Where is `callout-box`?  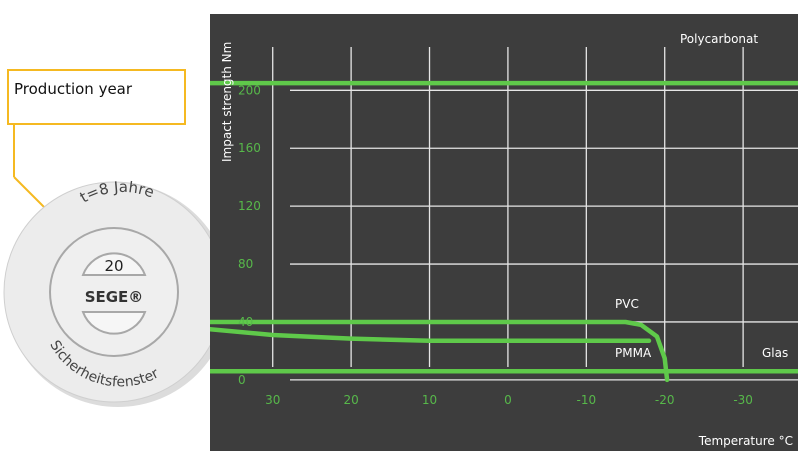 callout-box is located at coordinates (96, 97).